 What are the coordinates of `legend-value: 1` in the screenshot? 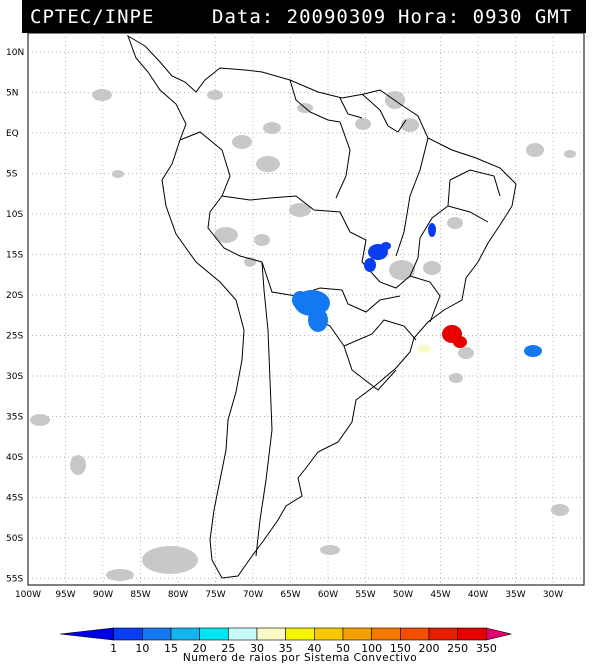 It's located at (113, 648).